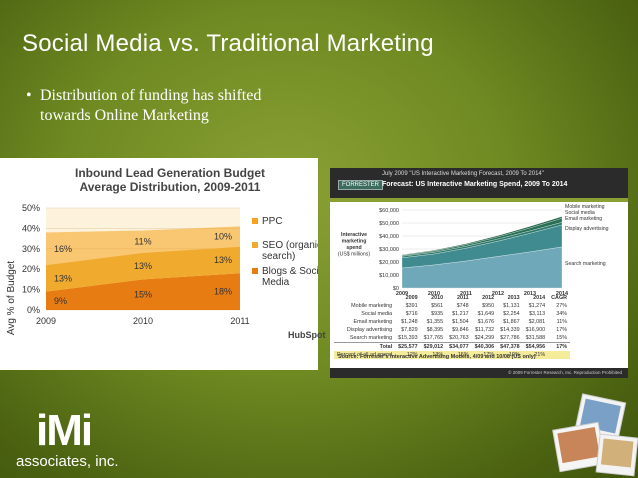 The image size is (638, 478). What do you see at coordinates (307, 335) in the screenshot?
I see `hubspot-logo: HubSpot` at bounding box center [307, 335].